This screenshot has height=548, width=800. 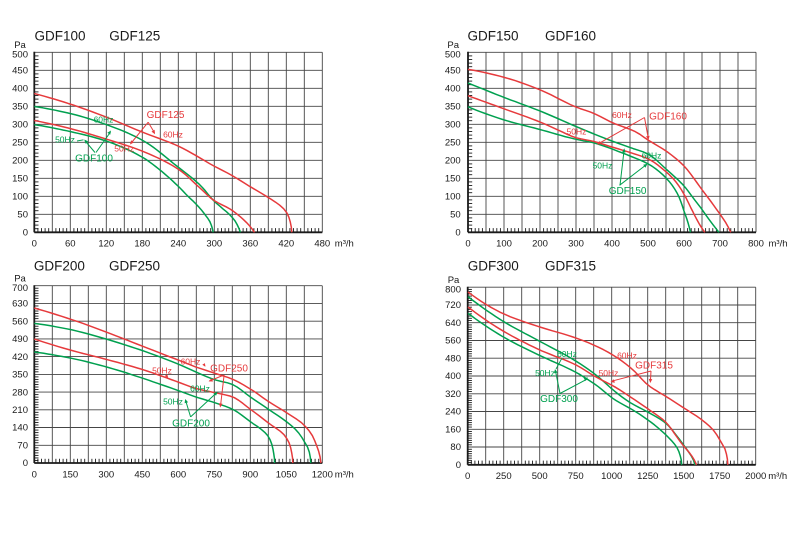 I want to click on svg-text: 1500, so click(x=683, y=476).